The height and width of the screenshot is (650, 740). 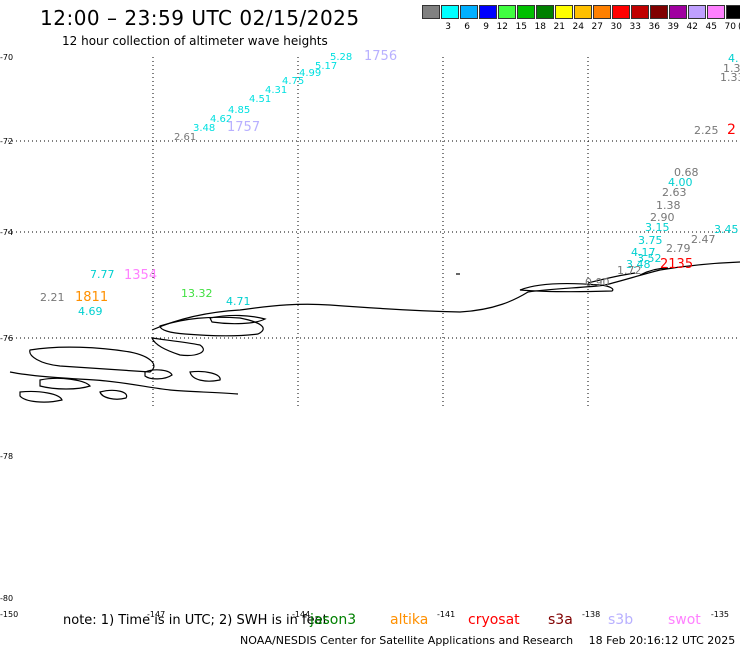 What do you see at coordinates (657, 227) in the screenshot?
I see `wave-height-label: 3.15` at bounding box center [657, 227].